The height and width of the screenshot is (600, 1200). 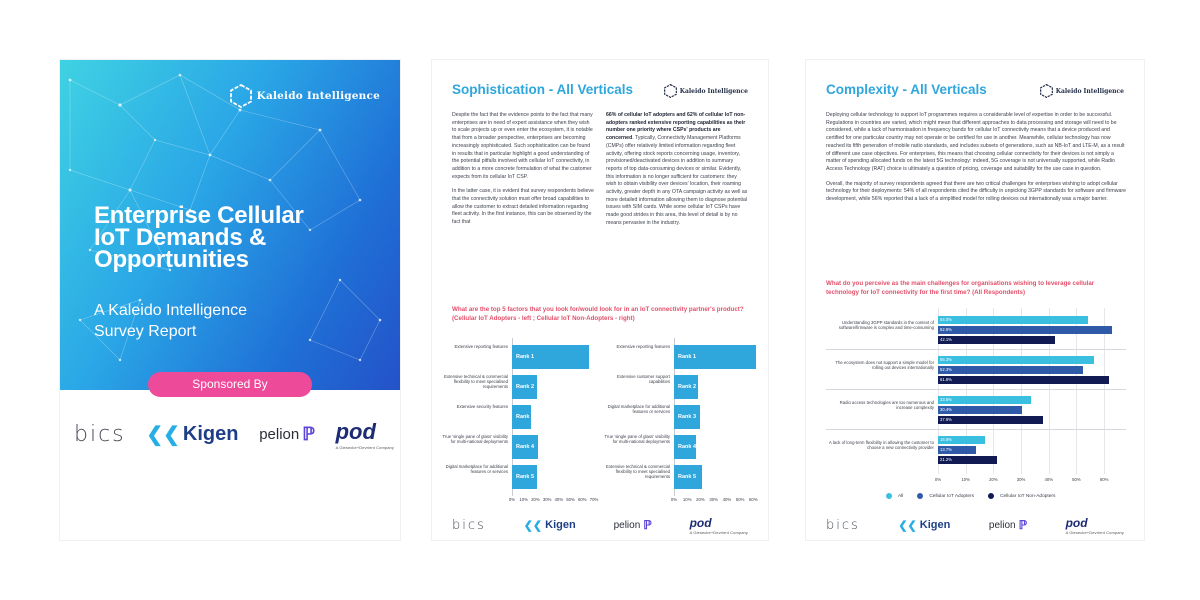 What do you see at coordinates (946, 439) in the screenshot?
I see `bar-value-label: 16.9%` at bounding box center [946, 439].